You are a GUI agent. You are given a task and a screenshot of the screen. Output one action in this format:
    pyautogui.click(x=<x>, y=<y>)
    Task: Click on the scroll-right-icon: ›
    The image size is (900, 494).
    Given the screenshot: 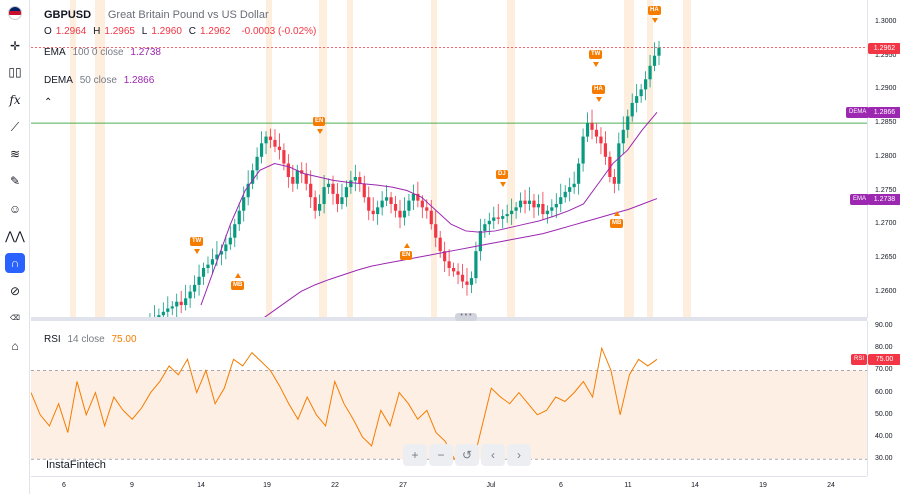 What is the action you would take?
    pyautogui.click(x=519, y=455)
    